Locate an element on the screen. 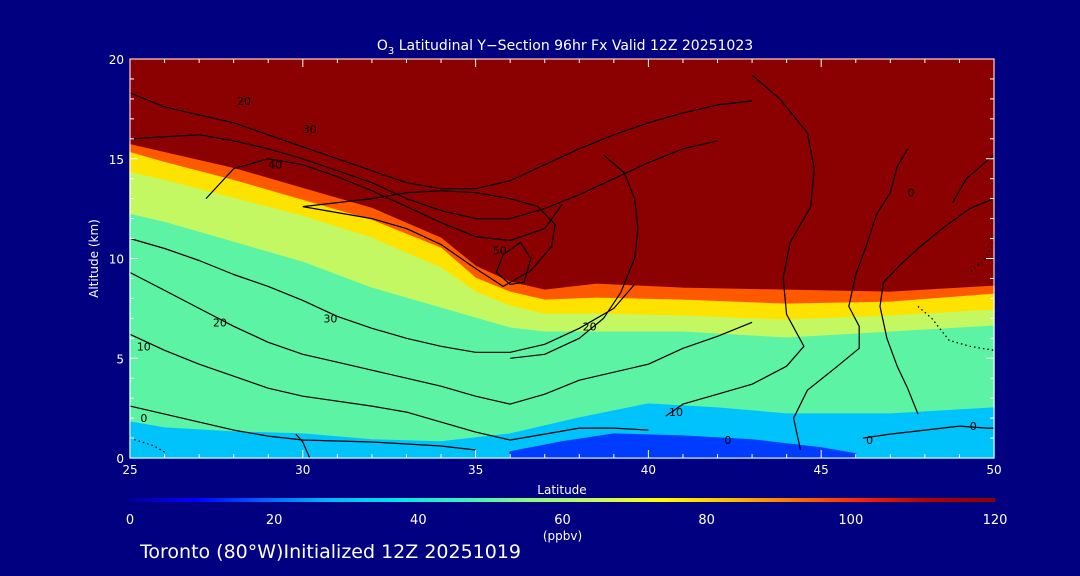  x-tick-label-5: 50 is located at coordinates (993, 470).